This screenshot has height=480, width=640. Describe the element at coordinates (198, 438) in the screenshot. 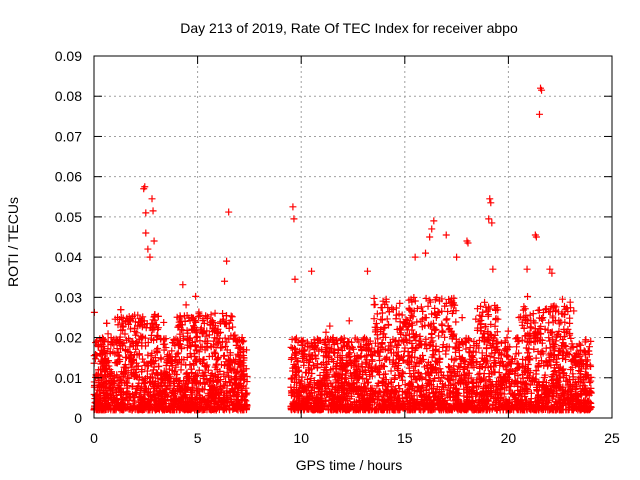

I see `x-tick-label: 5` at that location.